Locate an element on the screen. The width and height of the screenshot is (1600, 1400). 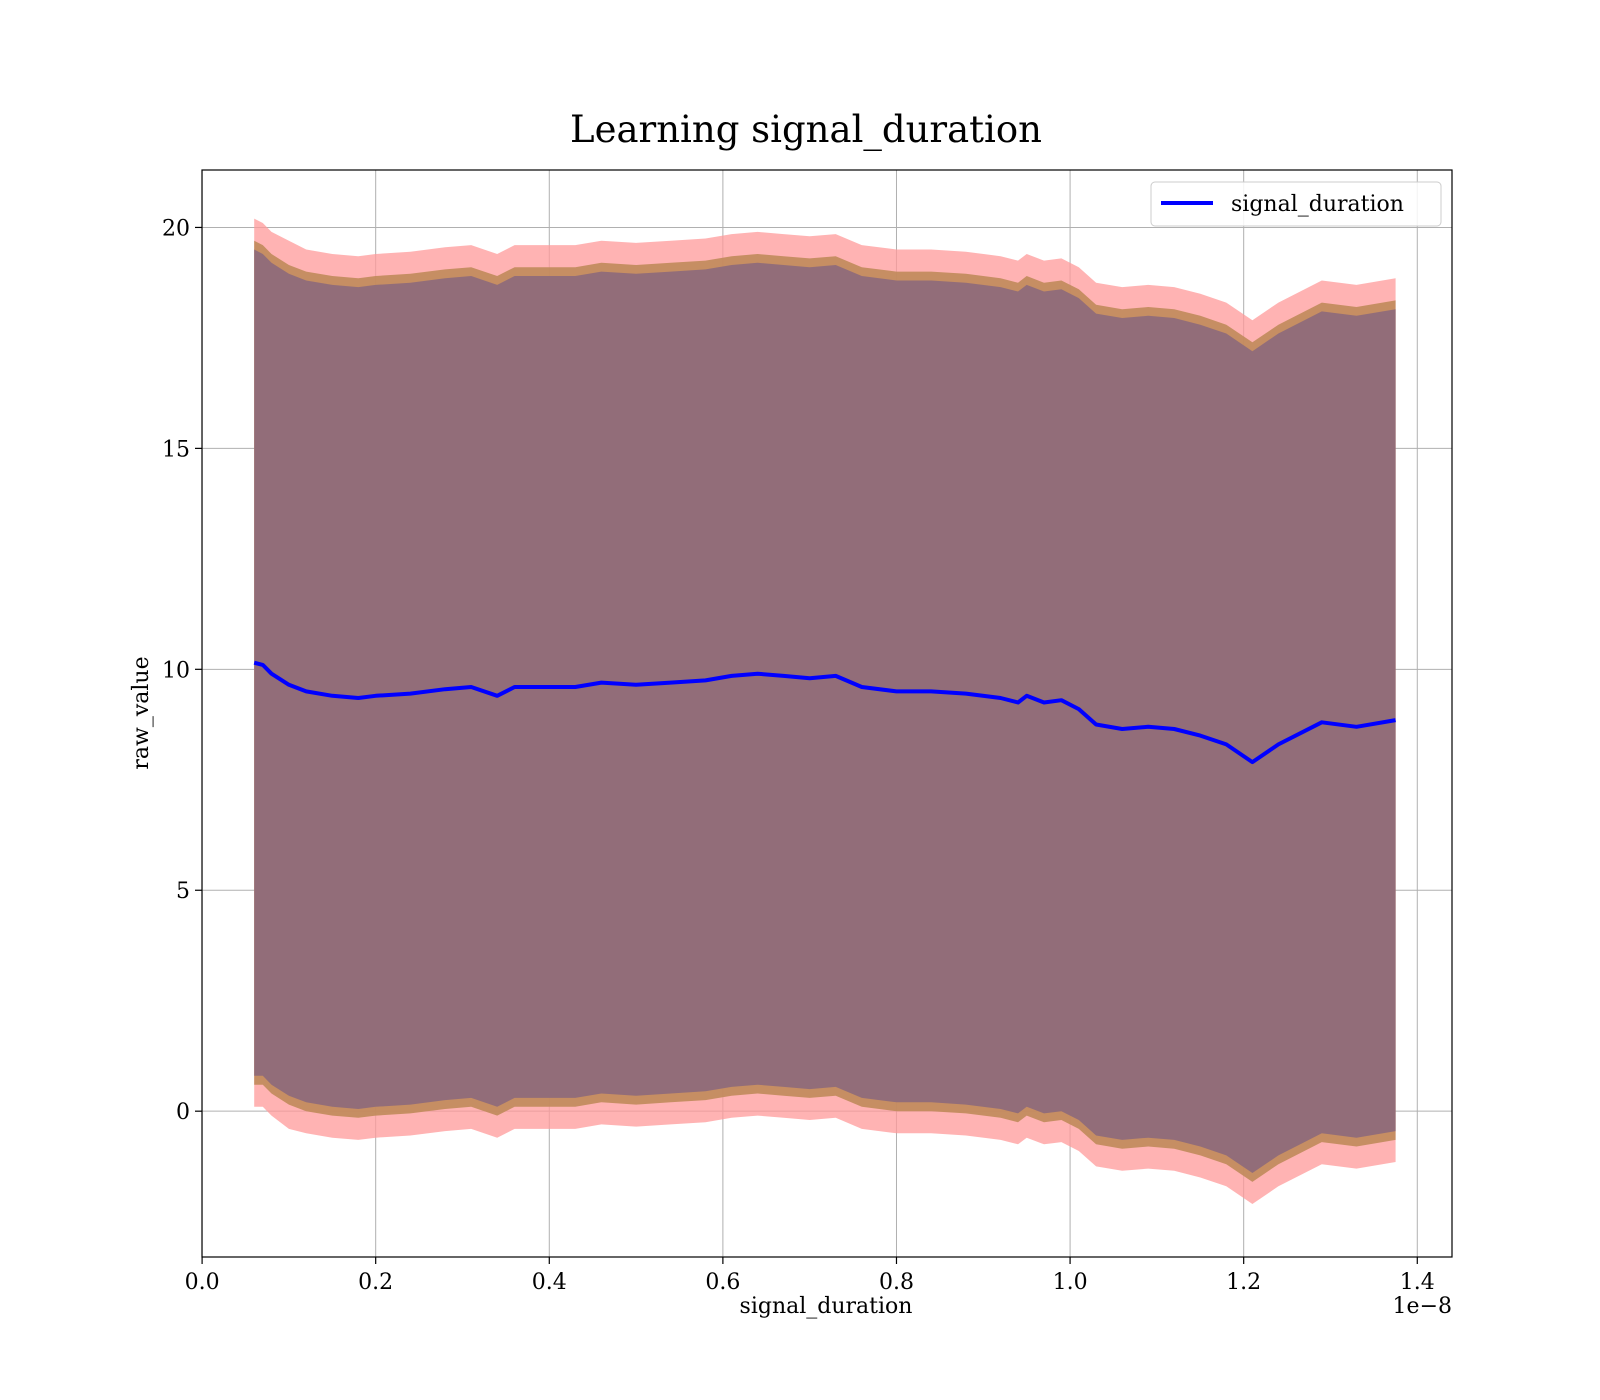
series-line-signal_duration is located at coordinates (824, 712).